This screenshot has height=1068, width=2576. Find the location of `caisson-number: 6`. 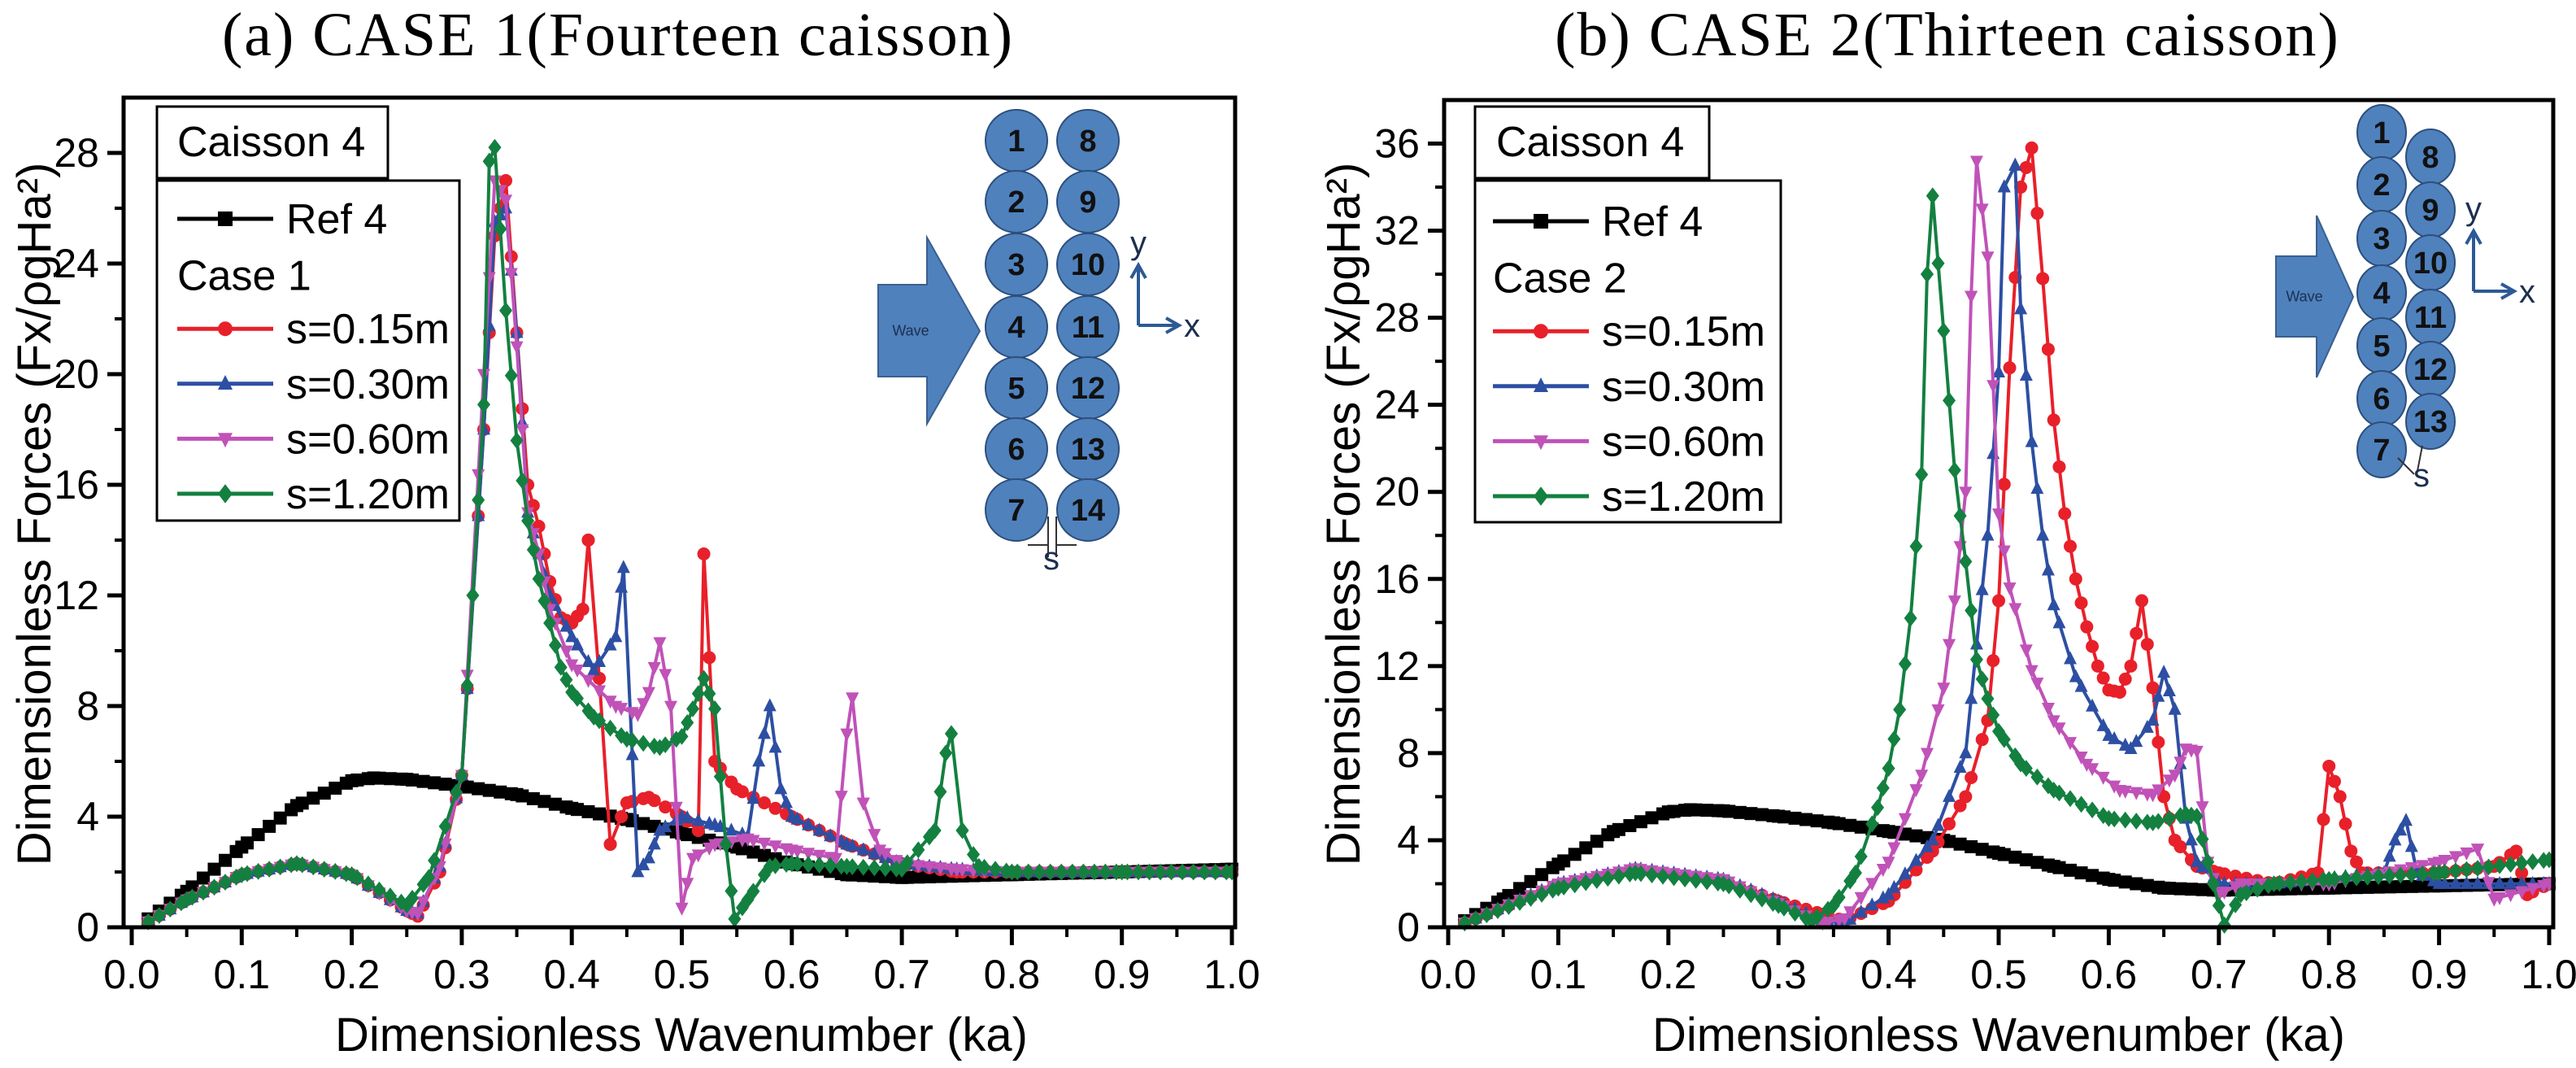

caisson-number: 6 is located at coordinates (1016, 450).